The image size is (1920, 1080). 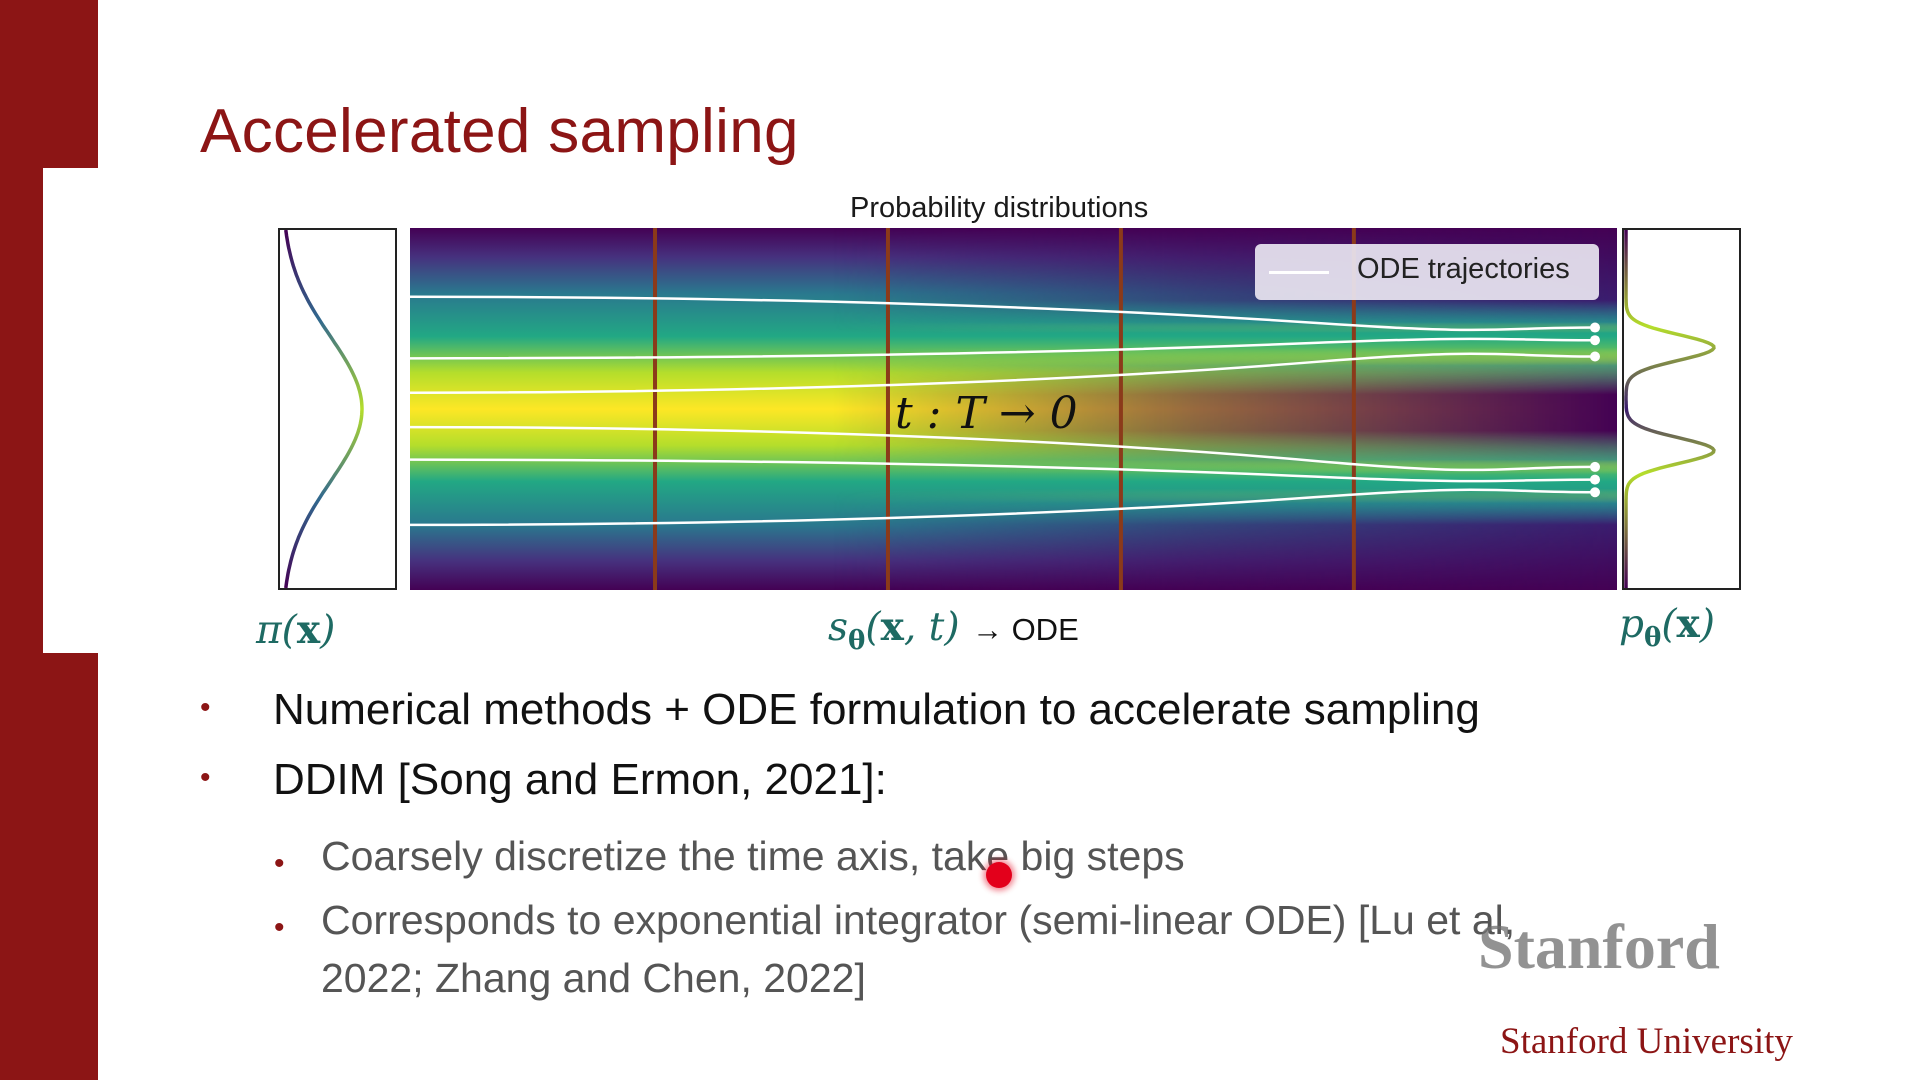 I want to click on output-distribution-panel, so click(x=1681, y=409).